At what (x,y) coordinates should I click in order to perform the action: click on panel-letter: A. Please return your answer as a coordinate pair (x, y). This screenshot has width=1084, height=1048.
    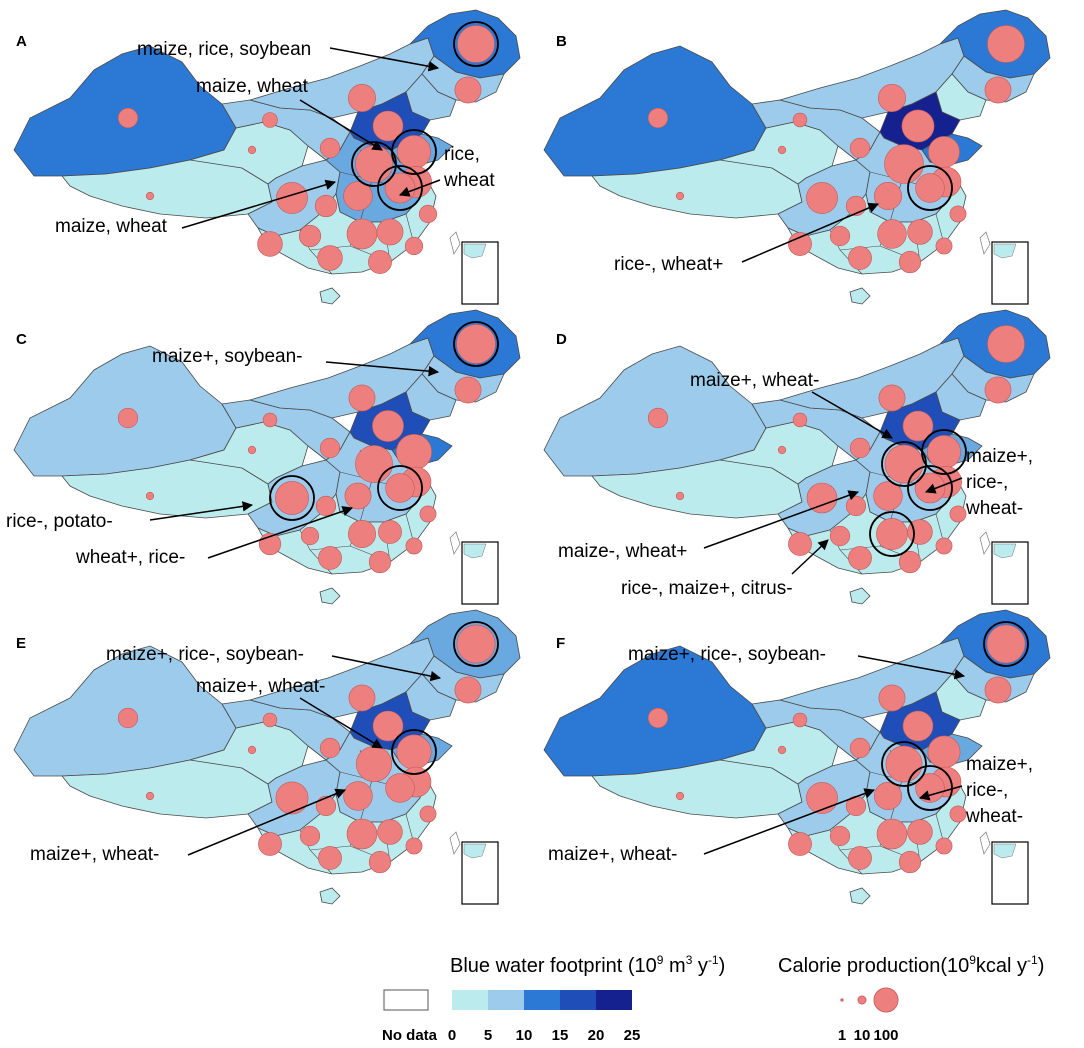
    Looking at the image, I should click on (21, 41).